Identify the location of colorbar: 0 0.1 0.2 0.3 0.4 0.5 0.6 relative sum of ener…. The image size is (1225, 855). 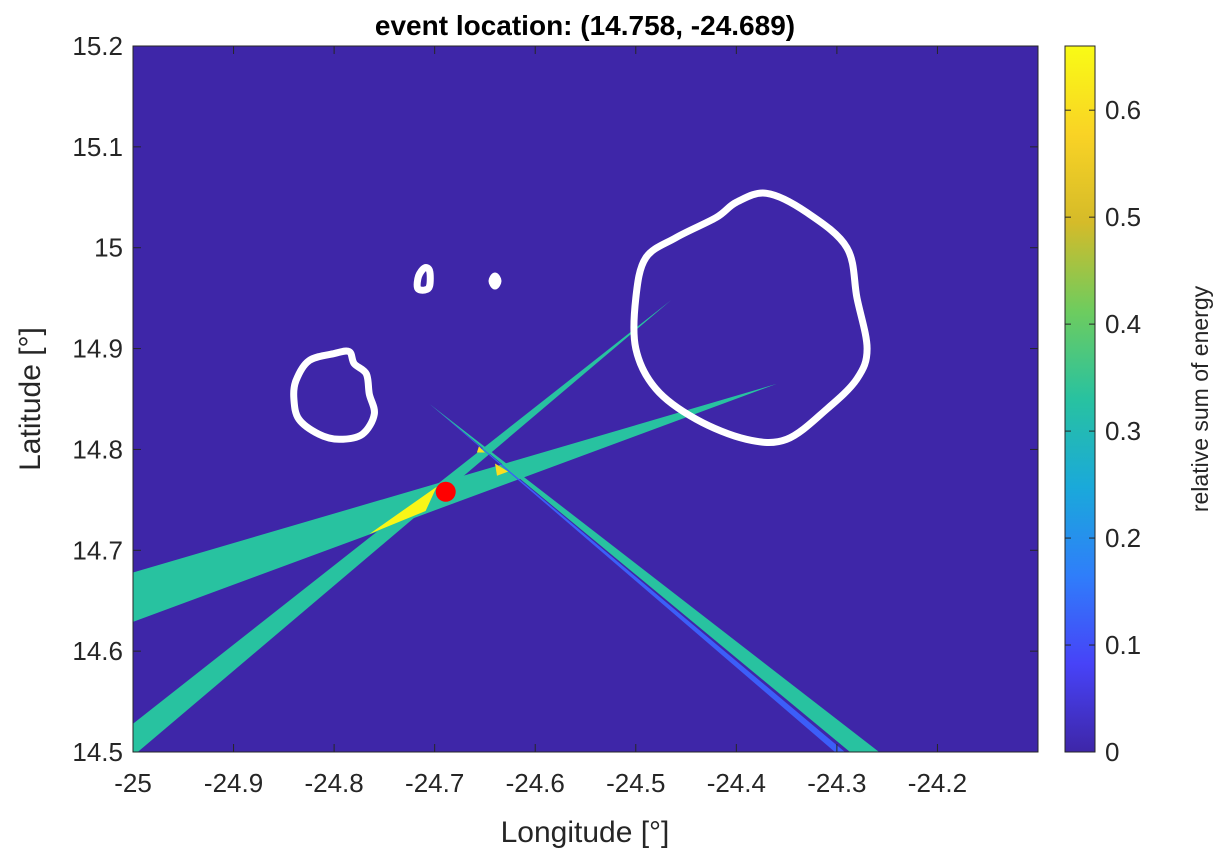
(1138, 406).